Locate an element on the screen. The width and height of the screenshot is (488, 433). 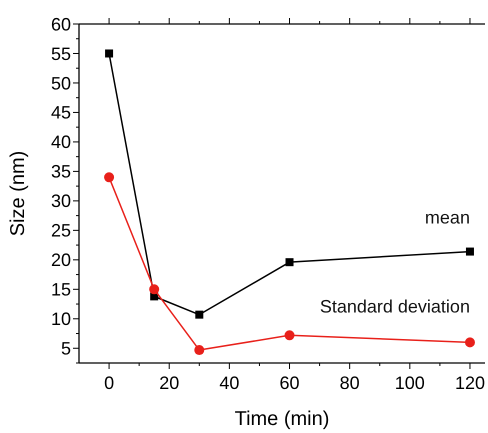
x-tick-label: 60 is located at coordinates (290, 383).